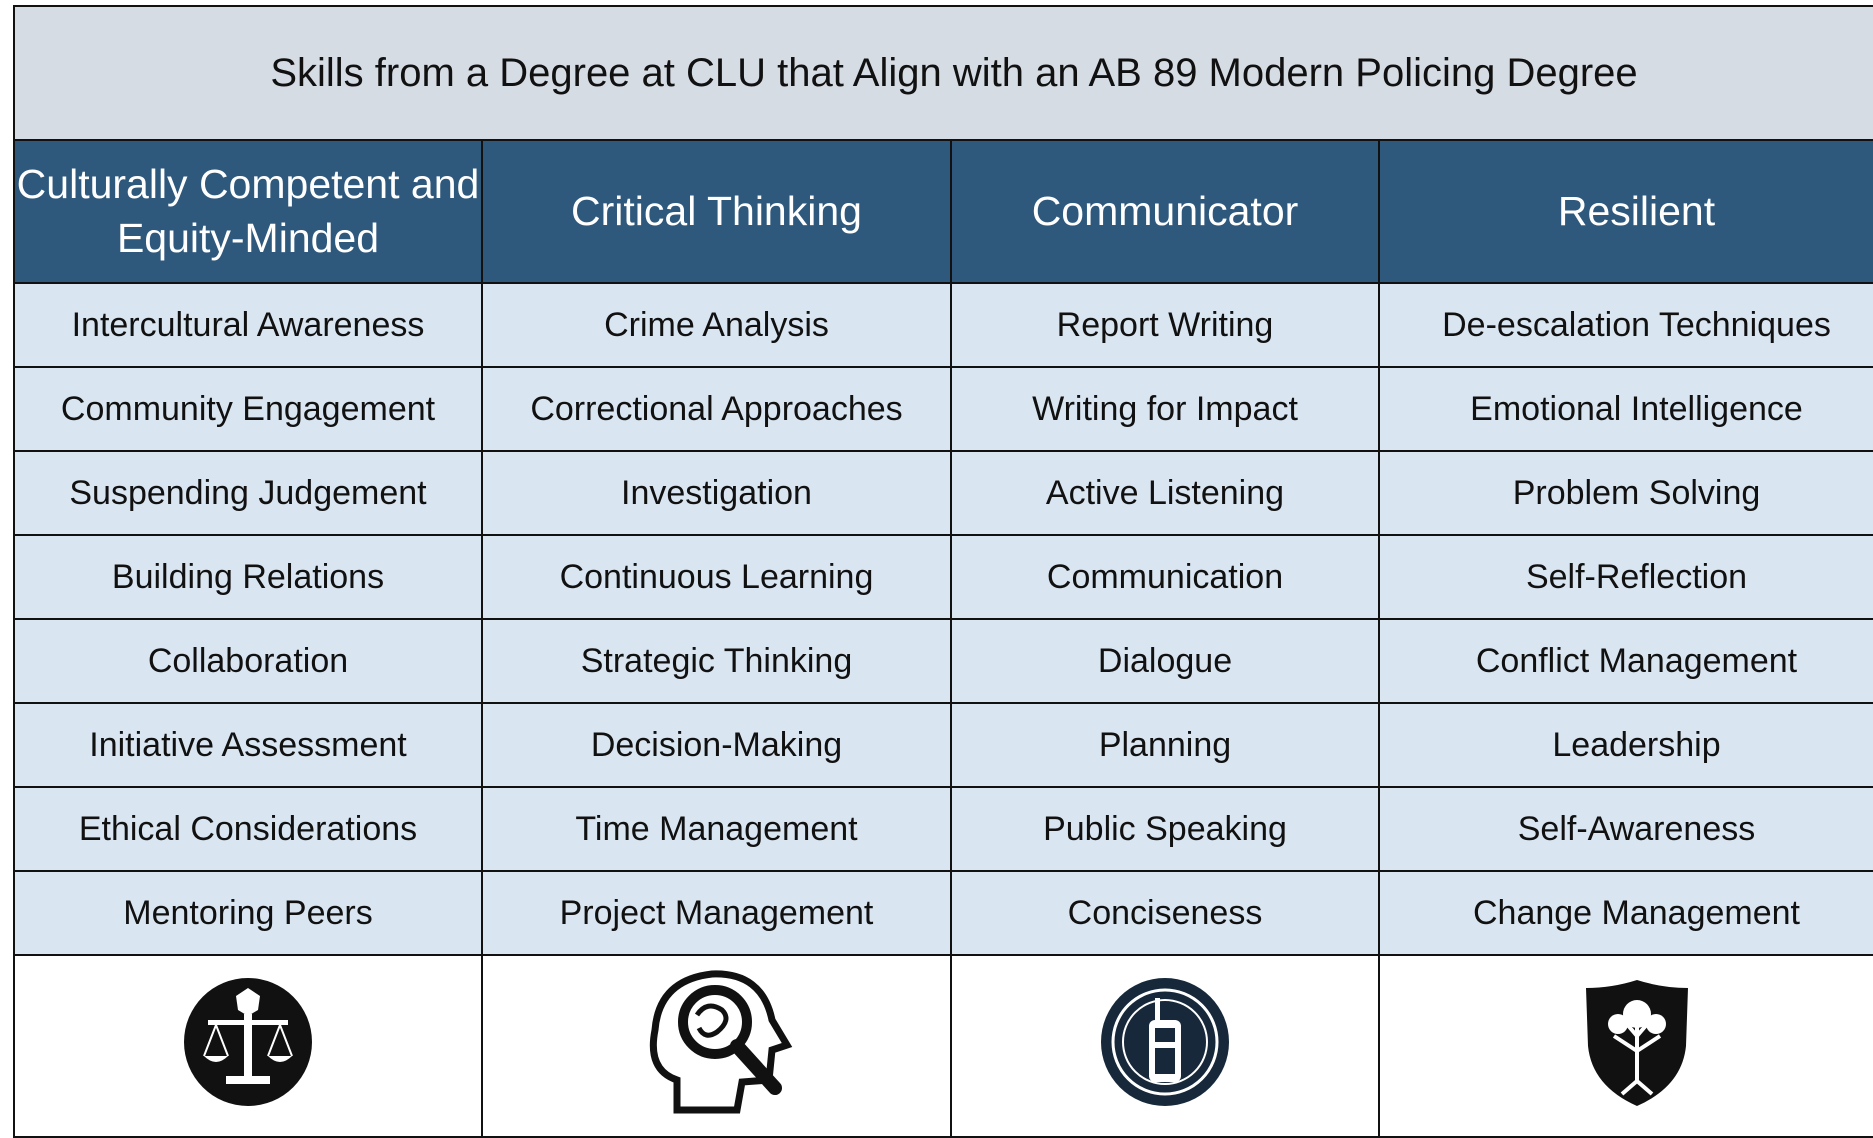  What do you see at coordinates (1625, 409) in the screenshot?
I see `skill-cell: Emotional Intelligence` at bounding box center [1625, 409].